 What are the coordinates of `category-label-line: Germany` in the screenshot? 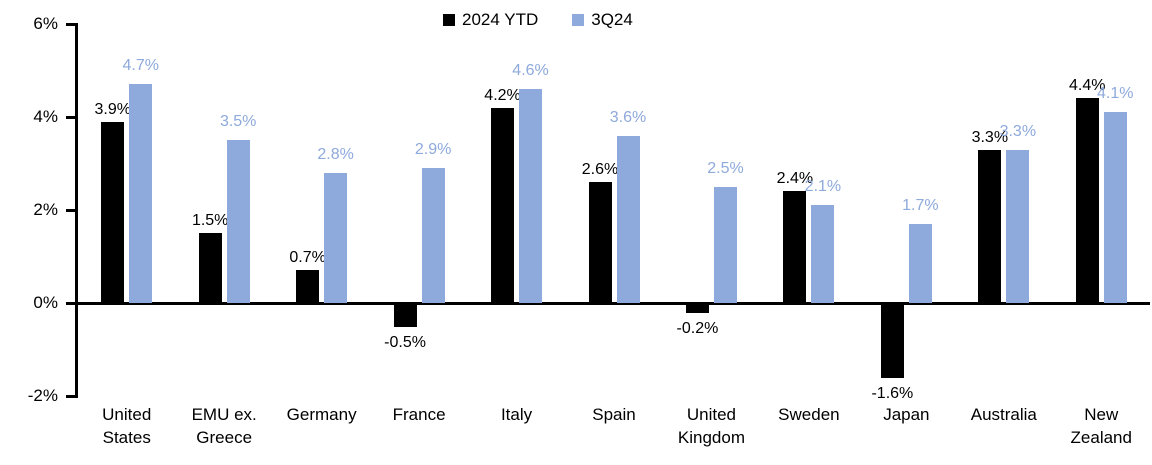 It's located at (321, 414).